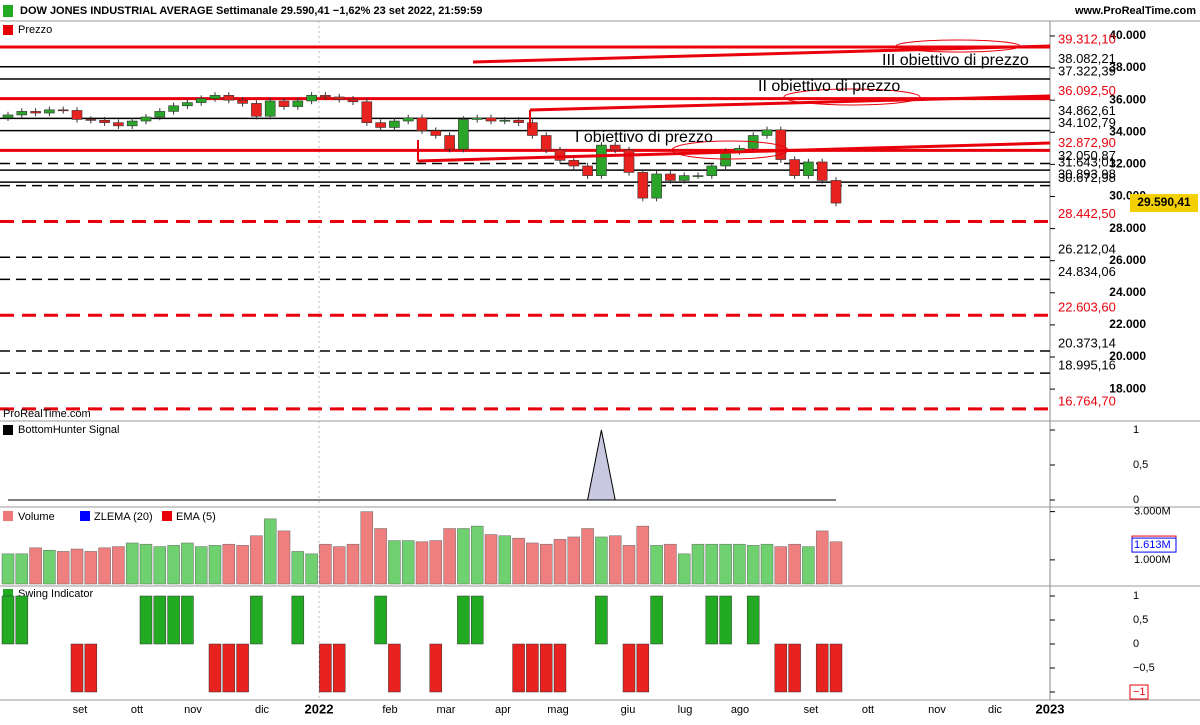  I want to click on y-tick-label: 38.000, so click(1127, 67).